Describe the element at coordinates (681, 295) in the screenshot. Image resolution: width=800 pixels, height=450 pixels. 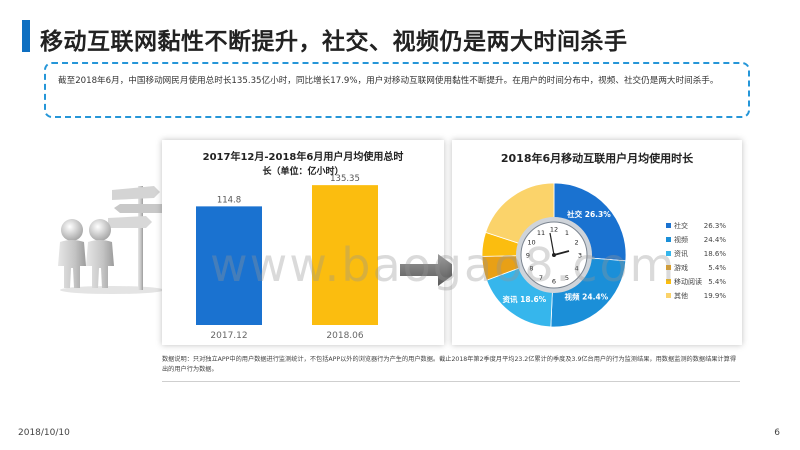
I see `legend-label: 其他` at that location.